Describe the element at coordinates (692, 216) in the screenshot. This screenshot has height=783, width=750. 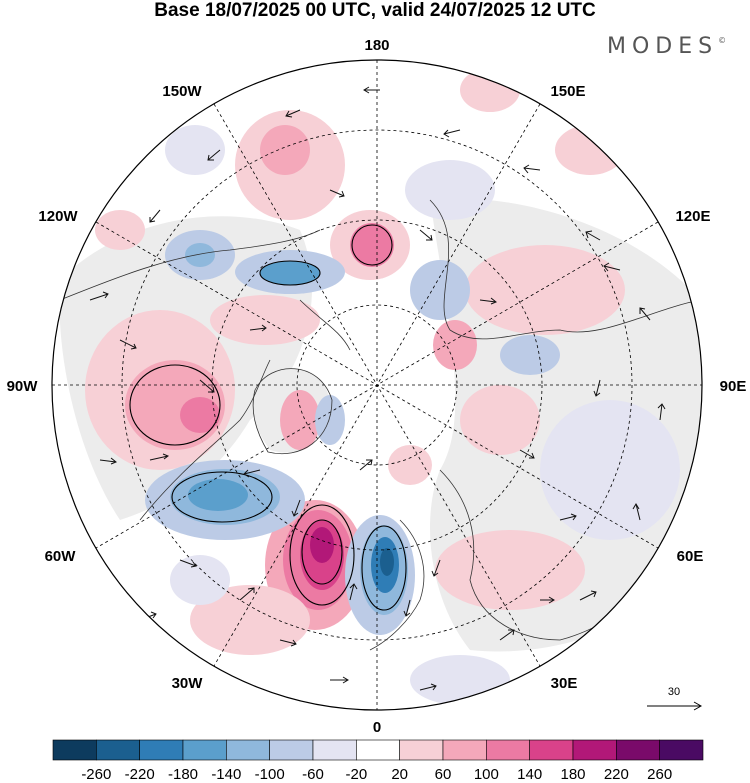
I see `lon-label-120e: 120E` at that location.